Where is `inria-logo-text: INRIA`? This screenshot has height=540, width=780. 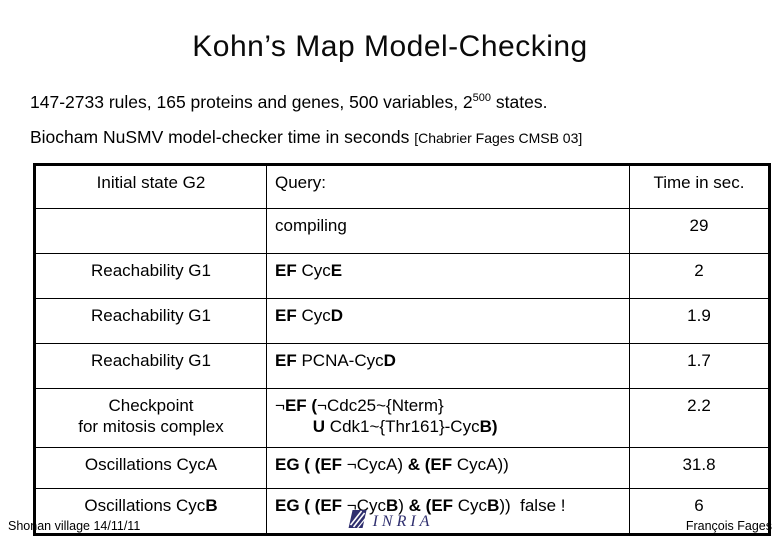
inria-logo-text: INRIA is located at coordinates (403, 521).